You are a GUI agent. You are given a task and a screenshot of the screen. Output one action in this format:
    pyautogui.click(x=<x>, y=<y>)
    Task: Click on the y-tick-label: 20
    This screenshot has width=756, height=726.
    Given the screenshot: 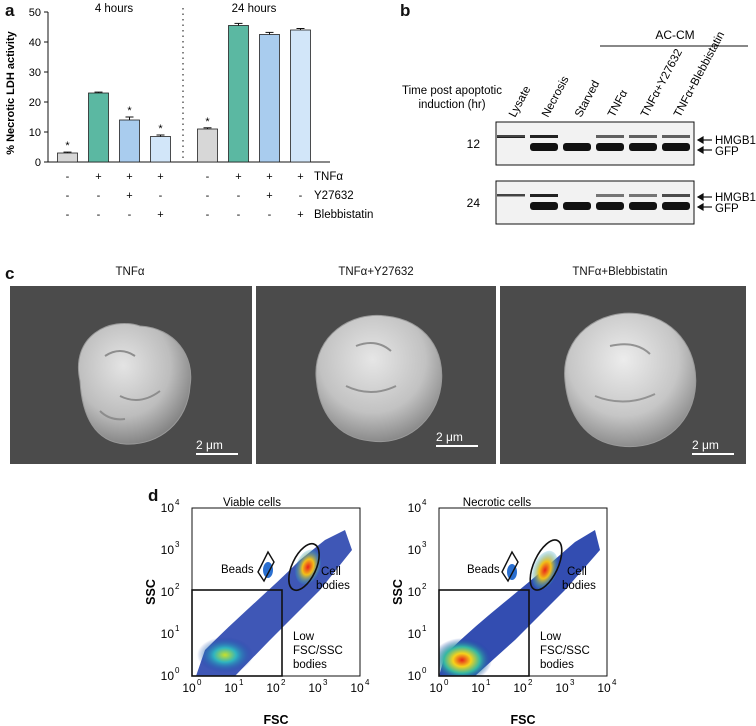 What is the action you would take?
    pyautogui.click(x=35, y=103)
    